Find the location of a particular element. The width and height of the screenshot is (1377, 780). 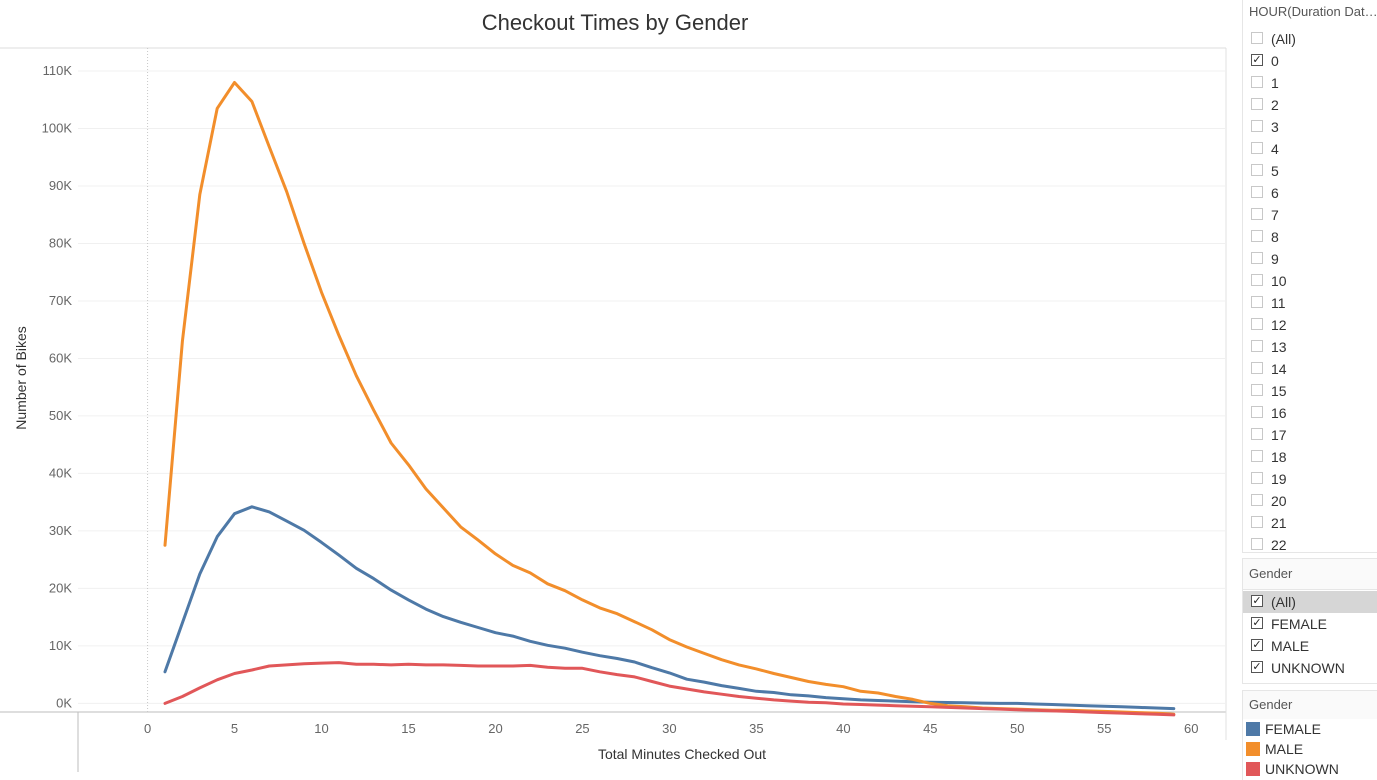

hour_filter-item: 4 is located at coordinates (1310, 149).